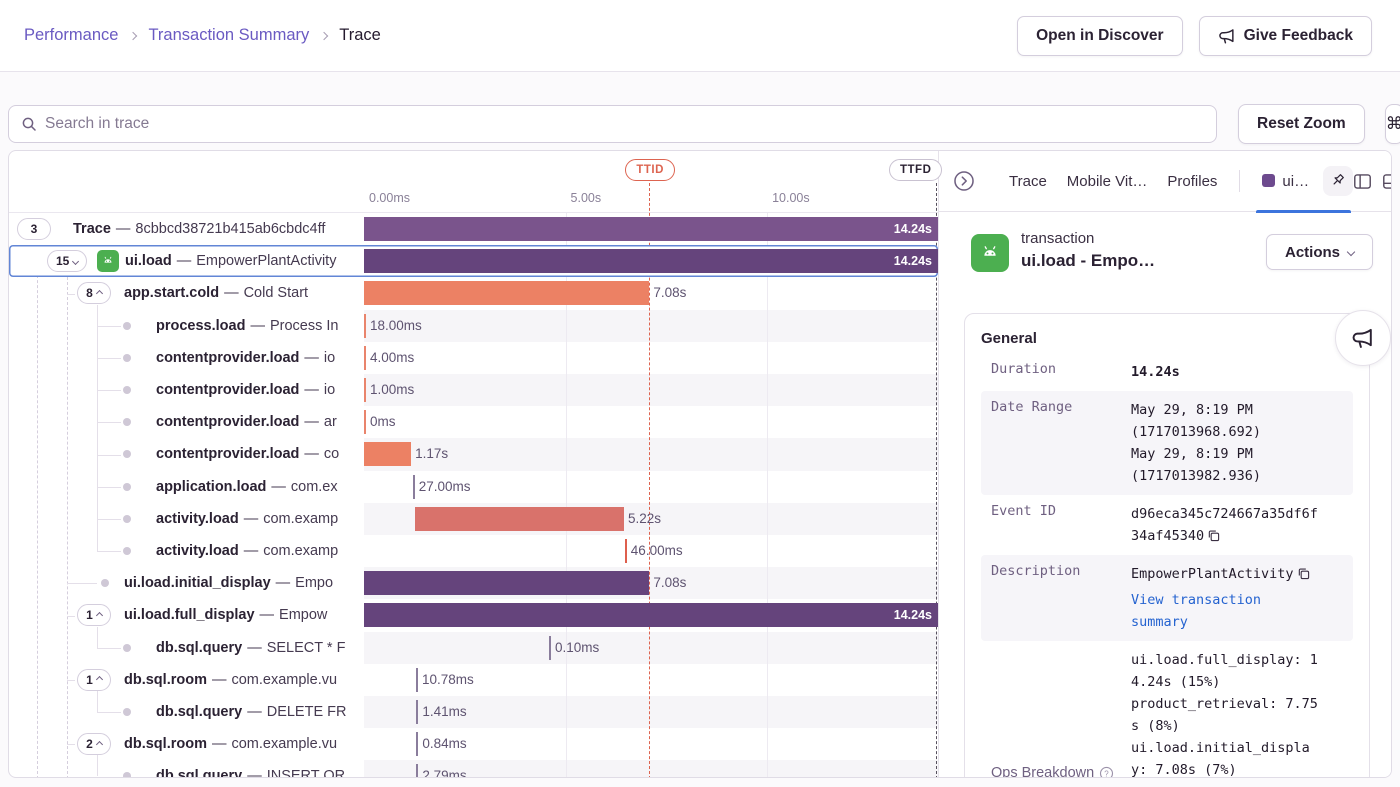 The height and width of the screenshot is (787, 1400). I want to click on span-row: 8 app.start.cold — Cold Start 7.08s, so click(473, 293).